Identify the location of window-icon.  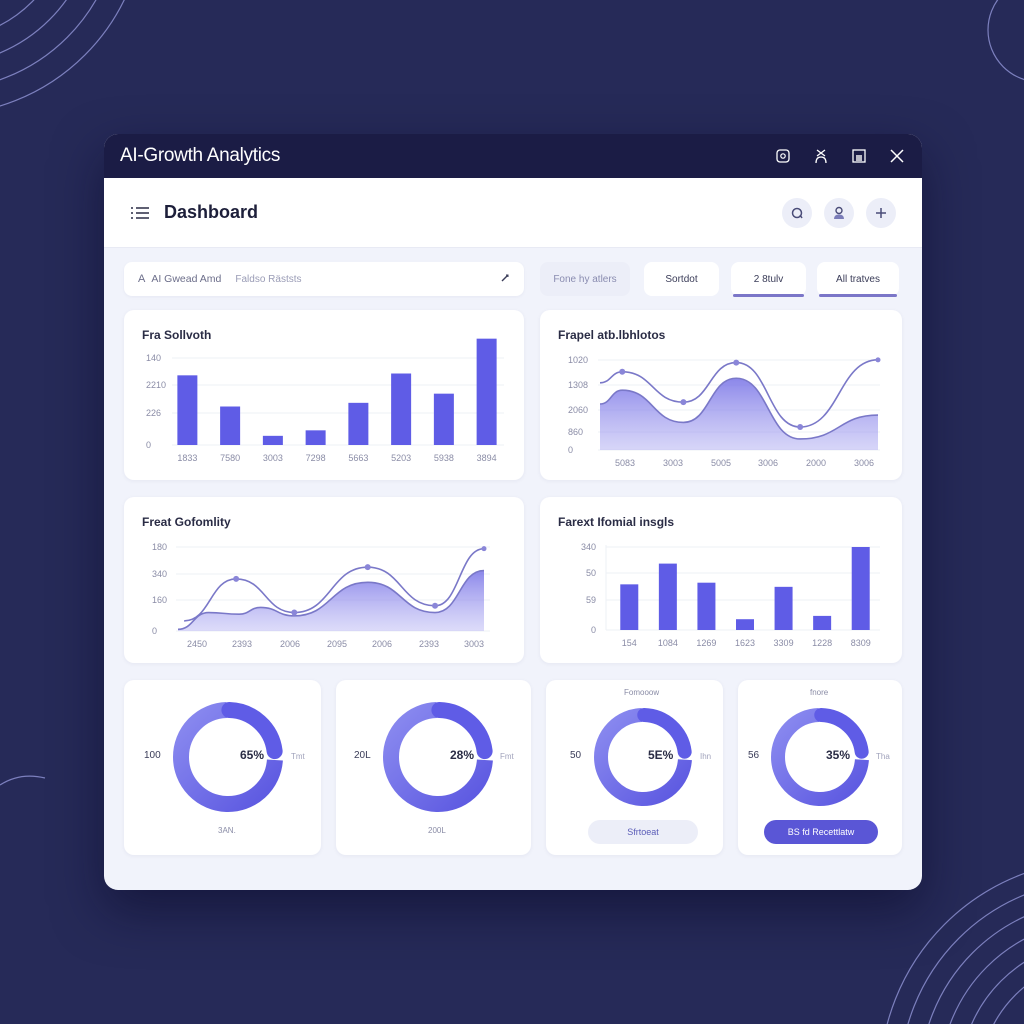
(859, 156).